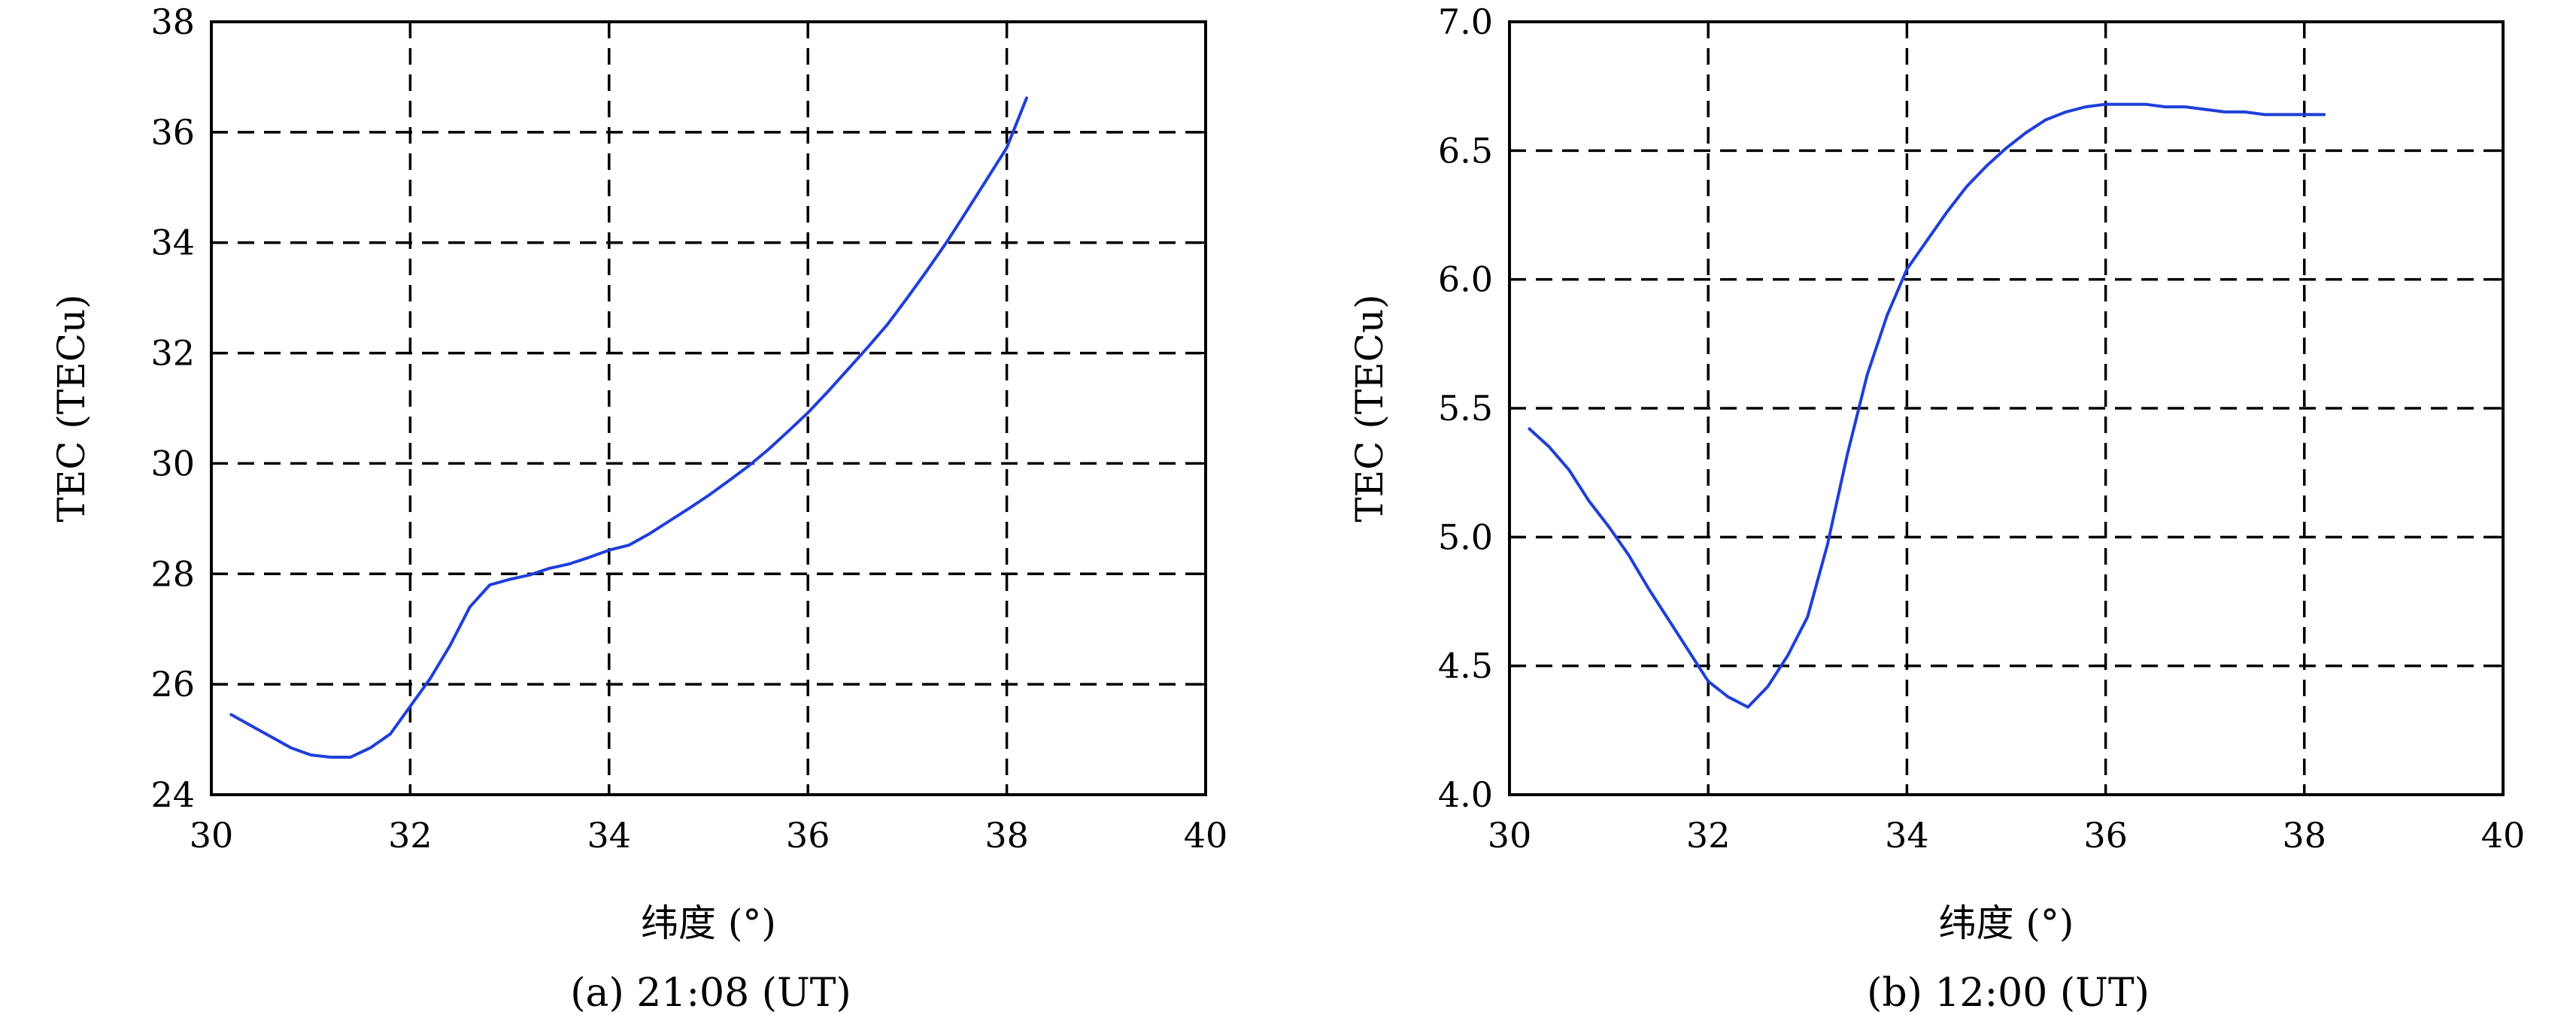 The height and width of the screenshot is (1015, 2576). Describe the element at coordinates (172, 243) in the screenshot. I see `y-tick-label: 34` at that location.